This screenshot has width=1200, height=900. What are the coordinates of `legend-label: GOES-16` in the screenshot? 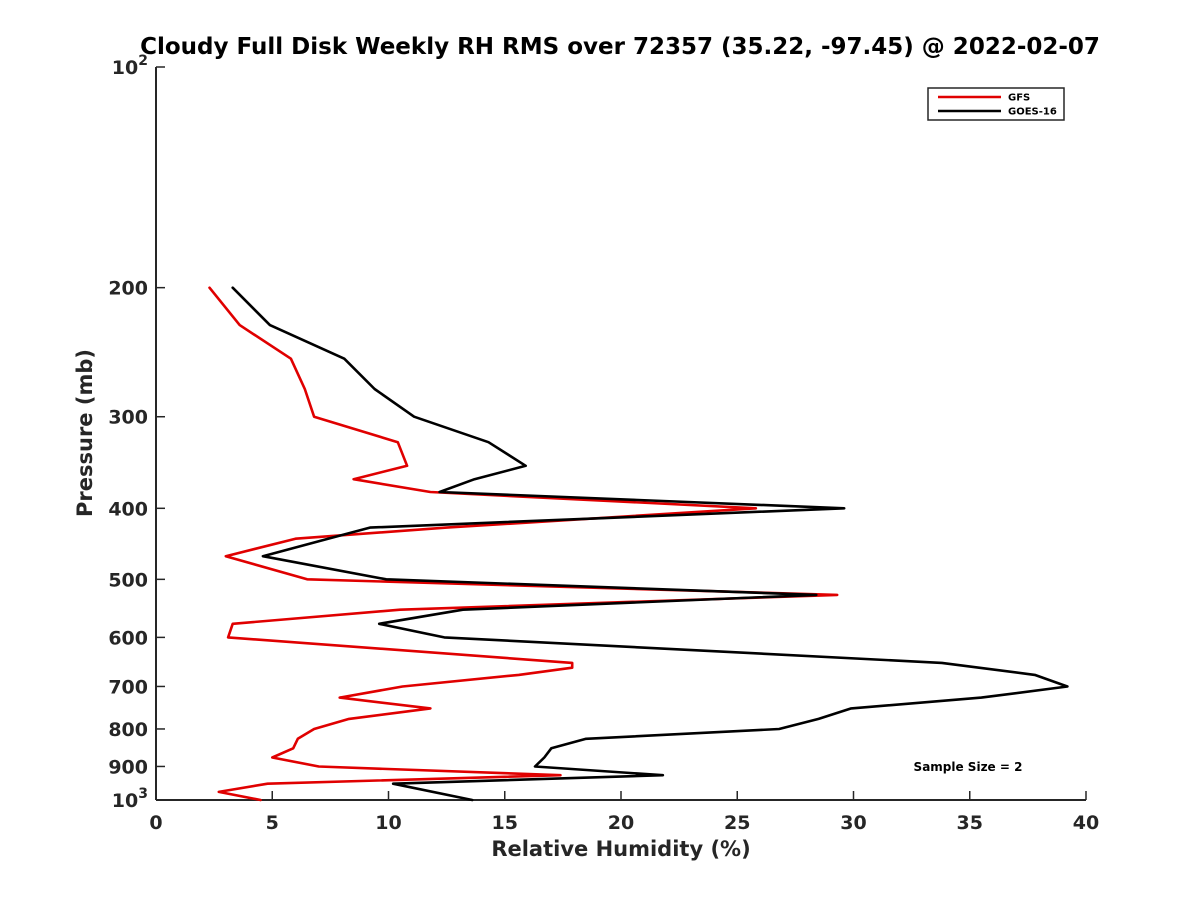 It's located at (1032, 112).